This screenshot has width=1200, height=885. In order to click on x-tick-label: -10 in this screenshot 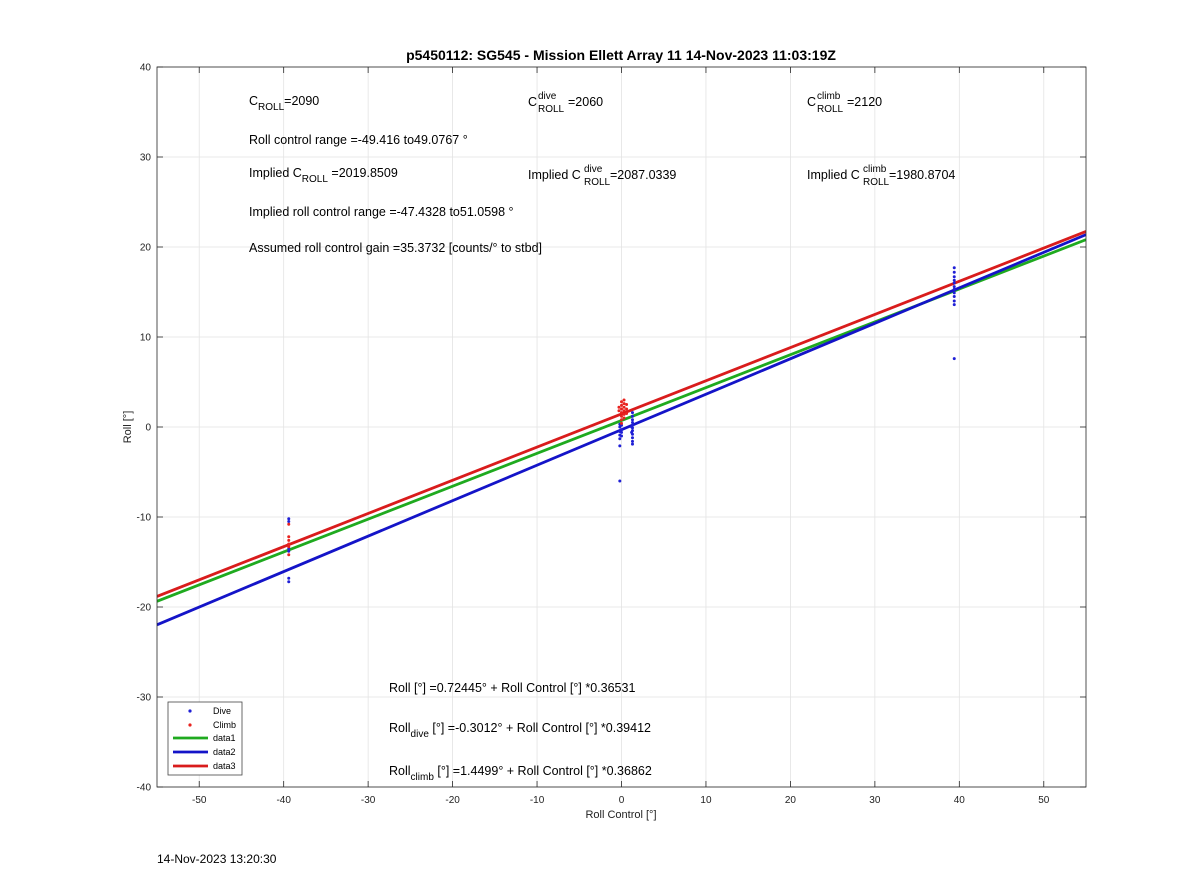, I will do `click(537, 800)`.